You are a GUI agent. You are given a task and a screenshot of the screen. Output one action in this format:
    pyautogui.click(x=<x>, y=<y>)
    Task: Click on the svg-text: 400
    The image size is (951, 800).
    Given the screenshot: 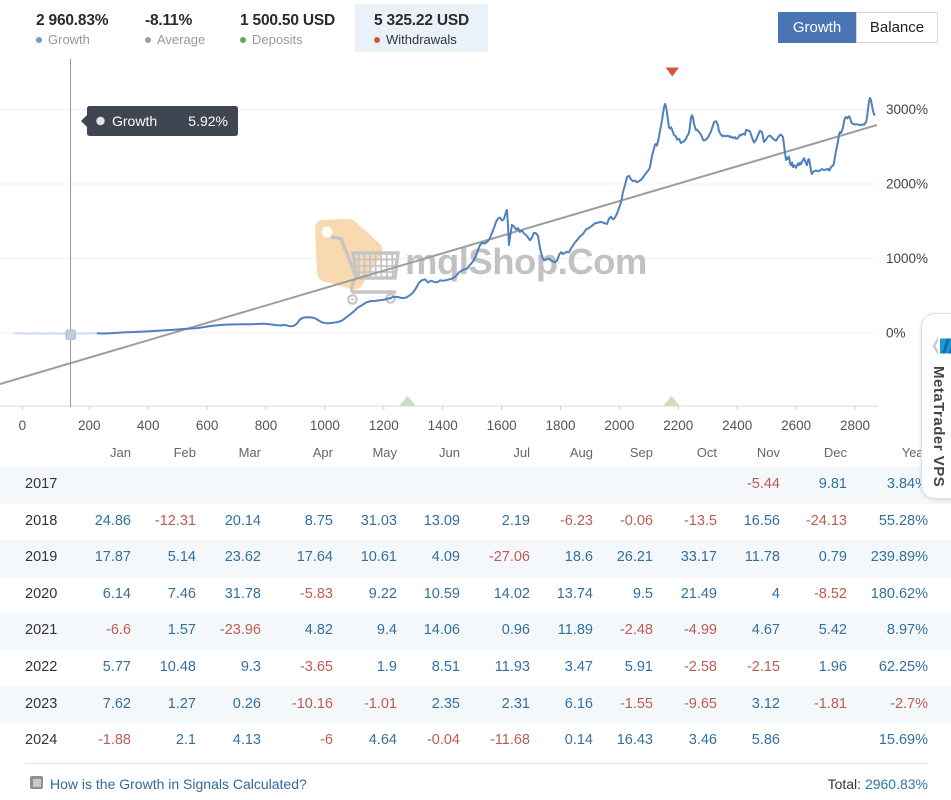 What is the action you would take?
    pyautogui.click(x=148, y=425)
    